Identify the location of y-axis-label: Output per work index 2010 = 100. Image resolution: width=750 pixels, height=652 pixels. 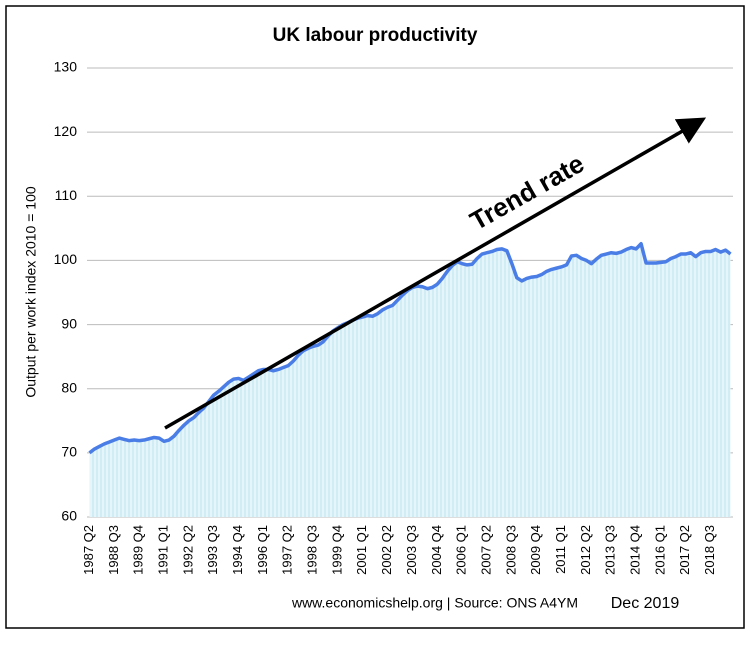
(31, 292).